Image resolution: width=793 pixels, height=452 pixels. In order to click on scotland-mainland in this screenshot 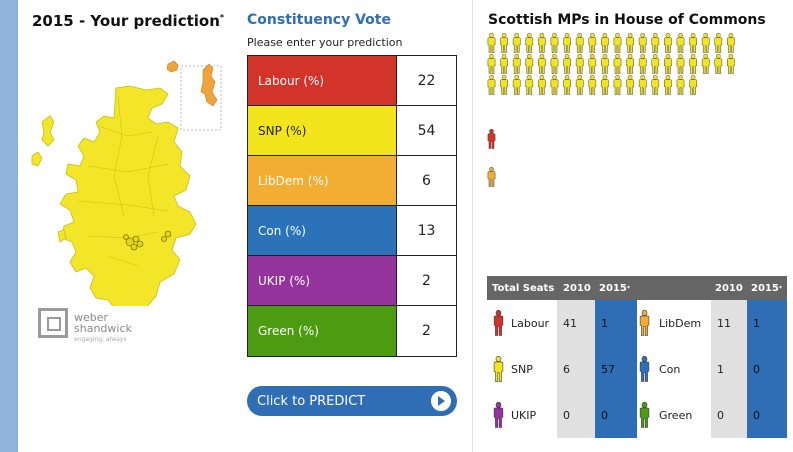, I will do `click(128, 195)`.